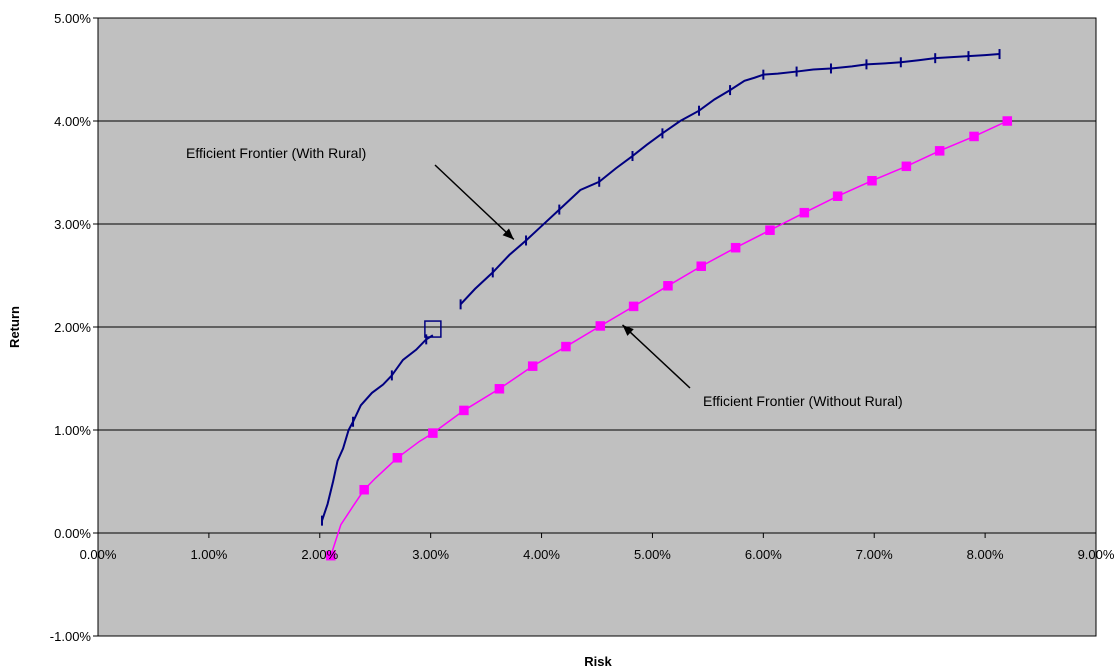  I want to click on x-tick-label: 8.00%, so click(985, 554).